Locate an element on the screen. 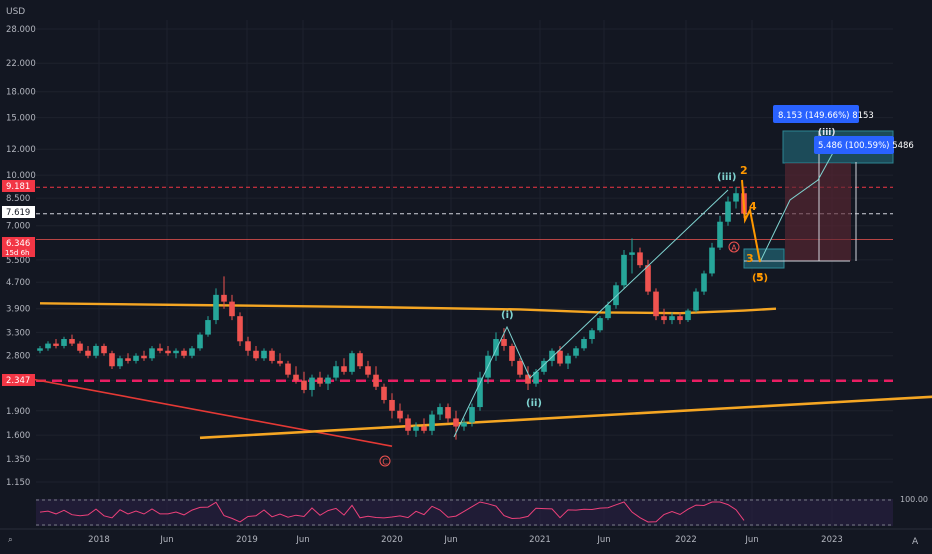 The image size is (932, 554). price-tag-text: 9.181 is located at coordinates (18, 187).